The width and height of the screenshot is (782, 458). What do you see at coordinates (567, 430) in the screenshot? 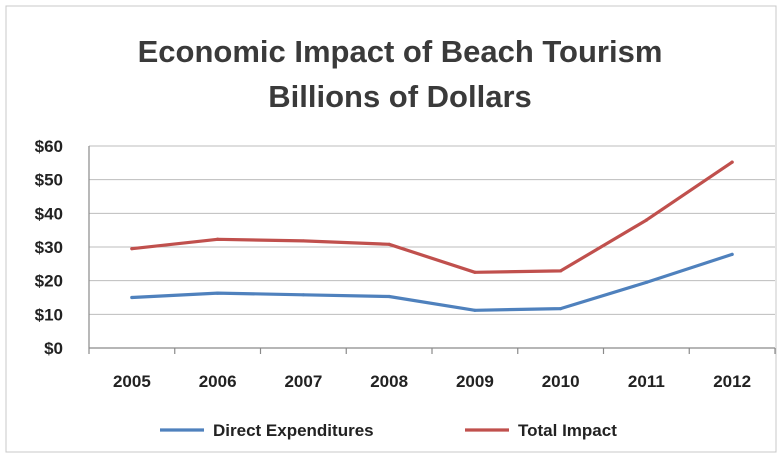
I see `legend-label: Total Impact` at bounding box center [567, 430].